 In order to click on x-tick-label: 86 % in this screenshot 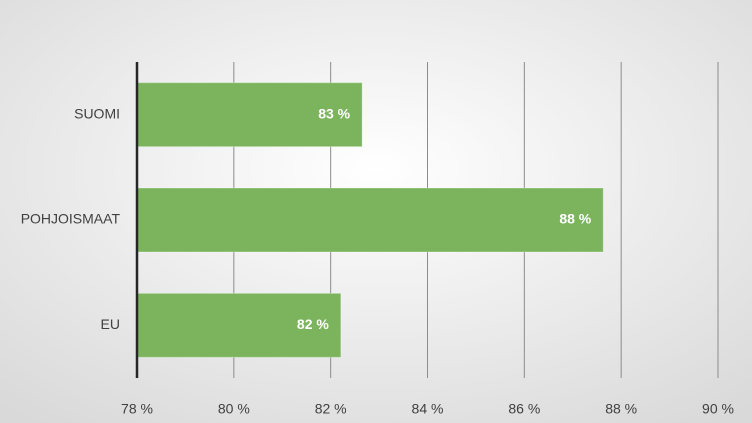, I will do `click(524, 409)`.